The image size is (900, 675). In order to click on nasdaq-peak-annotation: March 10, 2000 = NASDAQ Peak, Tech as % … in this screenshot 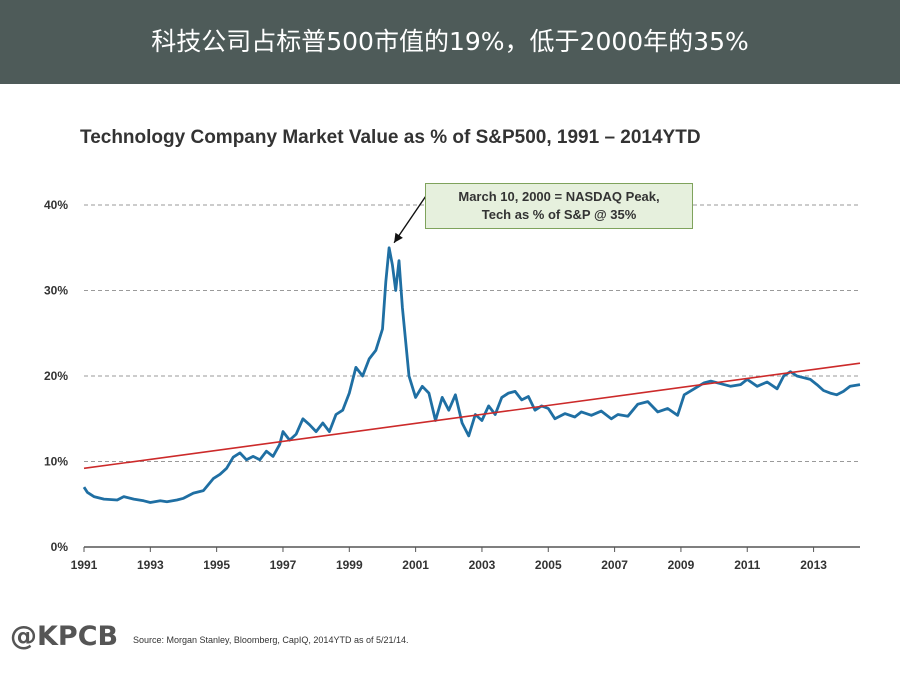, I will do `click(559, 206)`.